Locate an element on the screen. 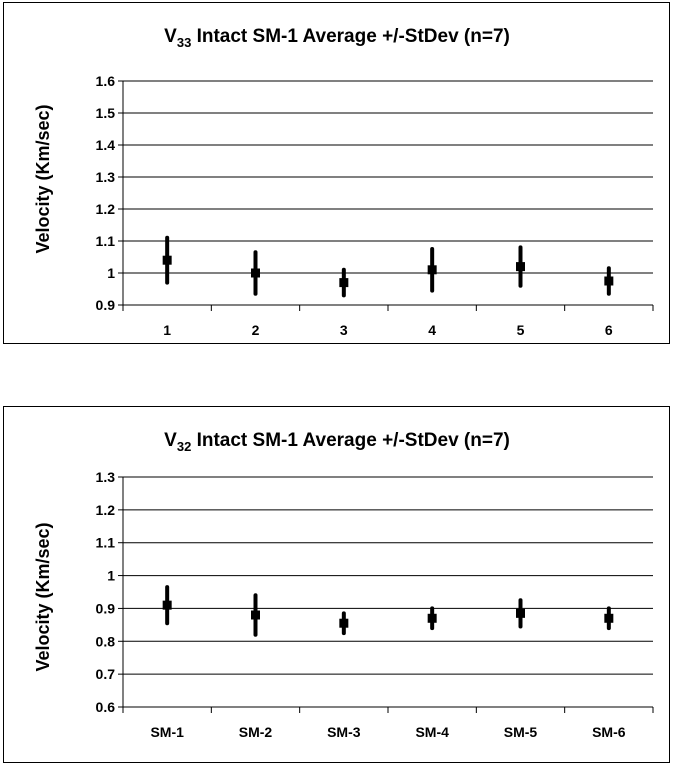 Image resolution: width=673 pixels, height=767 pixels. x-tick-label: SM-3 is located at coordinates (344, 732).